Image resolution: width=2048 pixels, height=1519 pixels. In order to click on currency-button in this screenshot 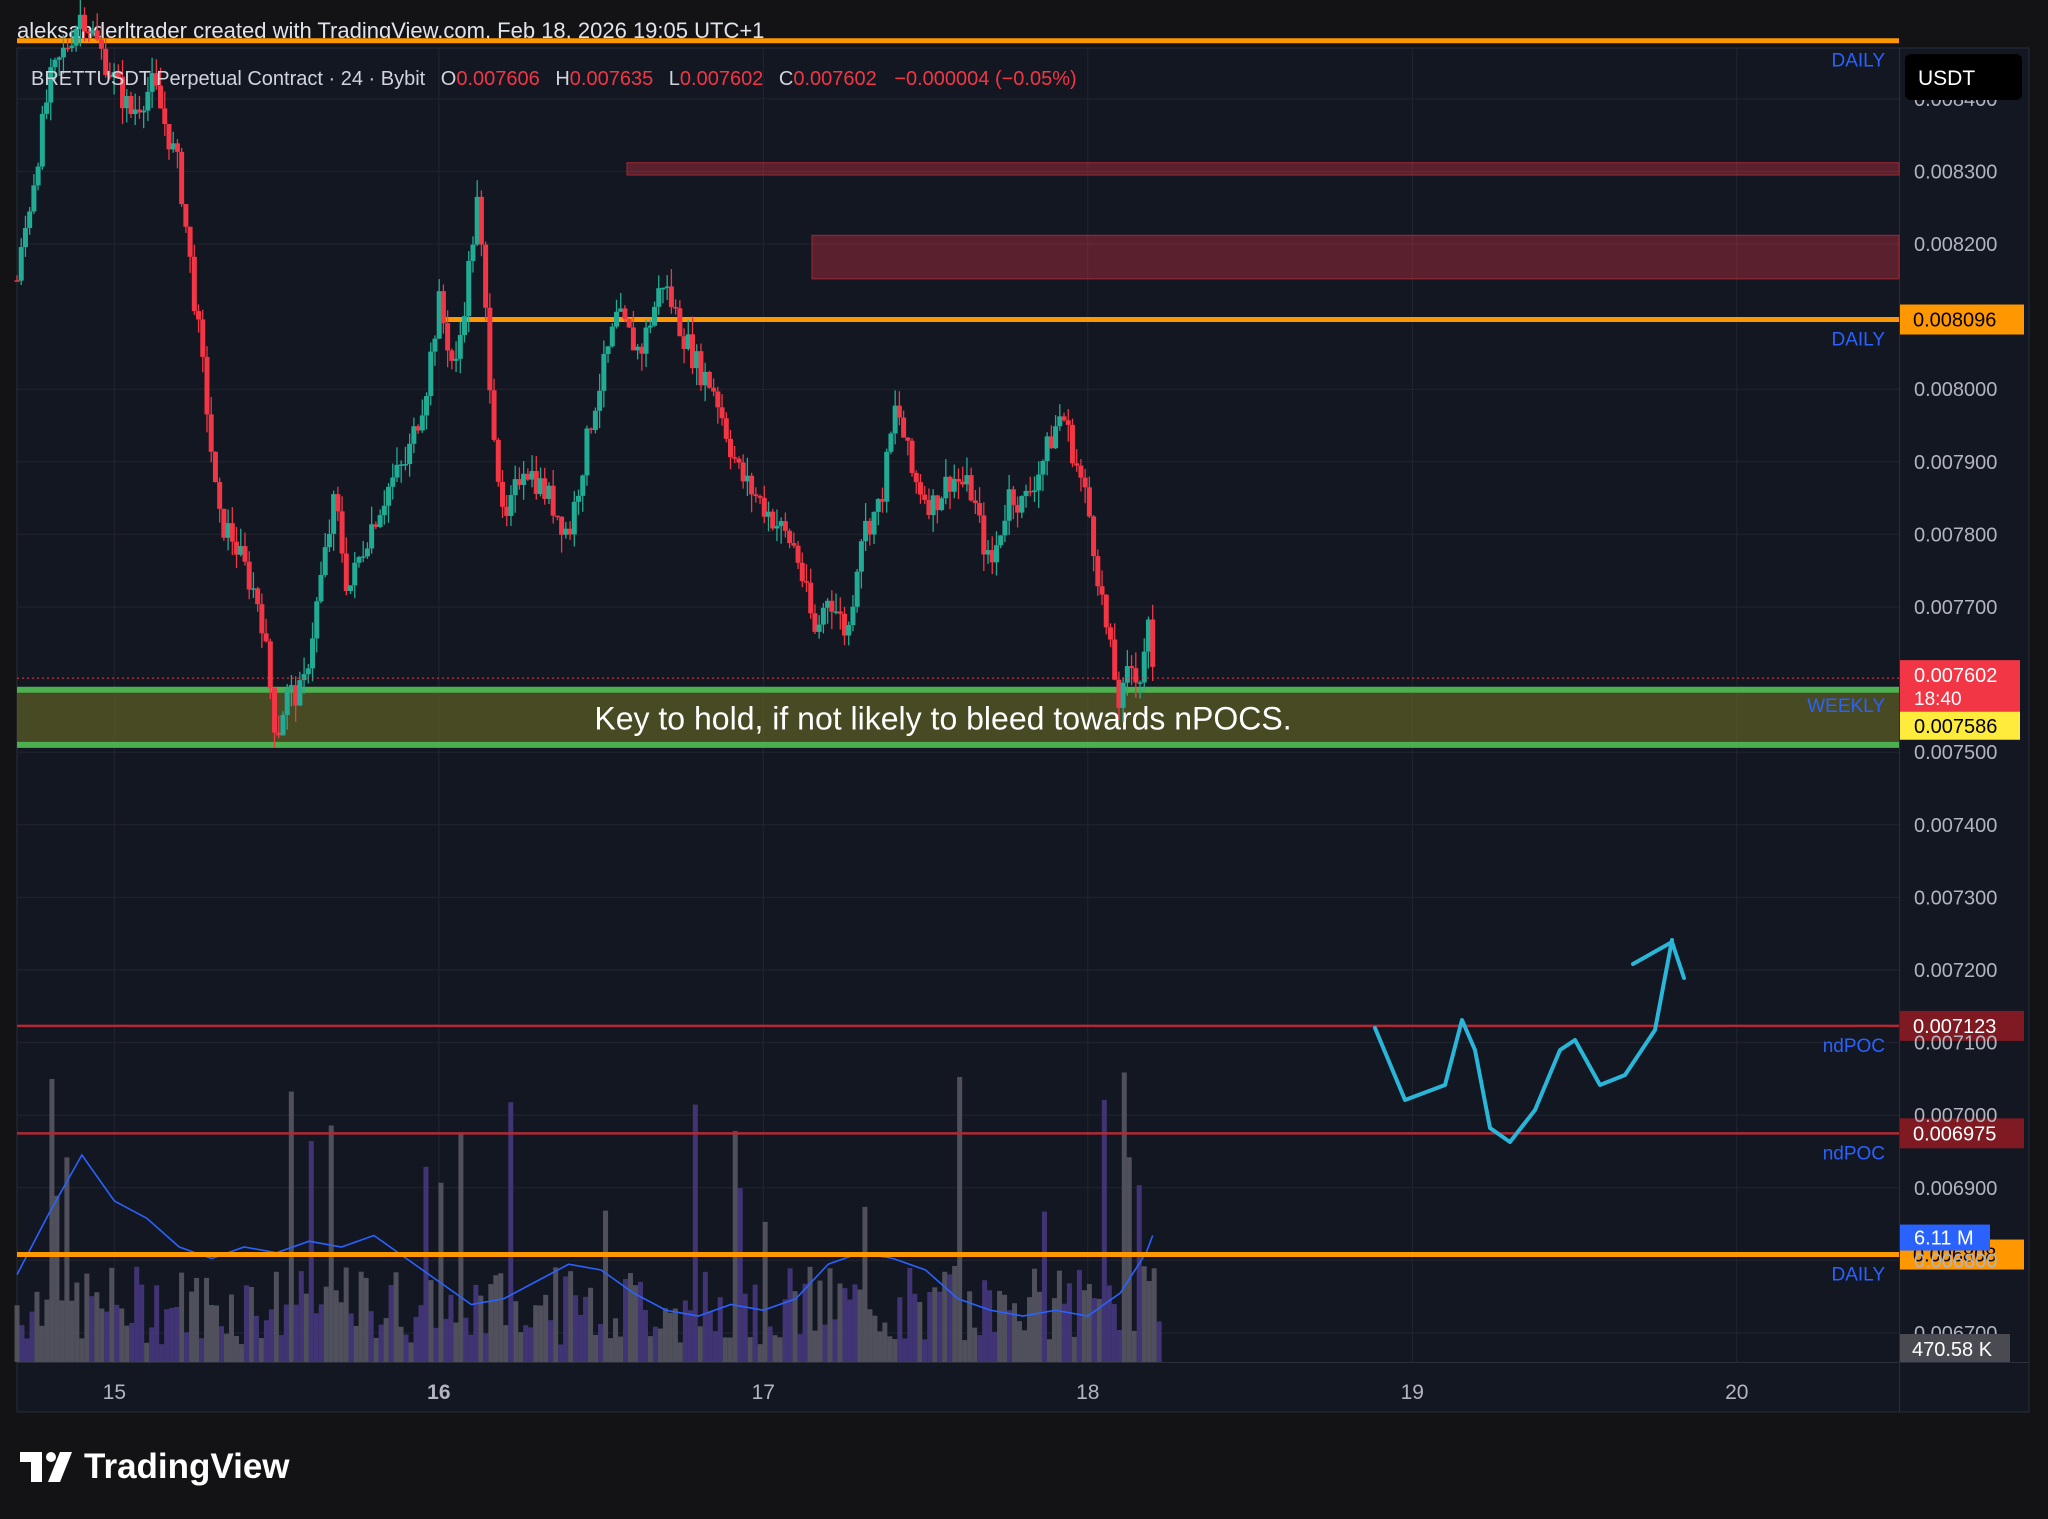, I will do `click(1963, 77)`.